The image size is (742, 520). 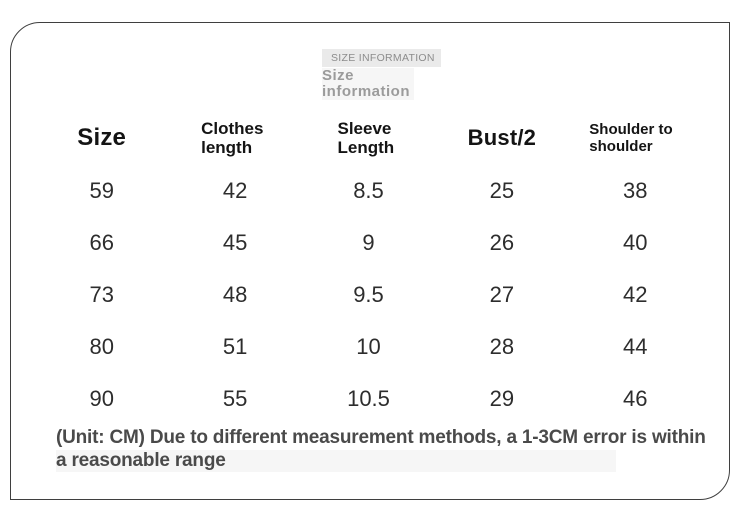 What do you see at coordinates (235, 346) in the screenshot?
I see `table-cell: 51` at bounding box center [235, 346].